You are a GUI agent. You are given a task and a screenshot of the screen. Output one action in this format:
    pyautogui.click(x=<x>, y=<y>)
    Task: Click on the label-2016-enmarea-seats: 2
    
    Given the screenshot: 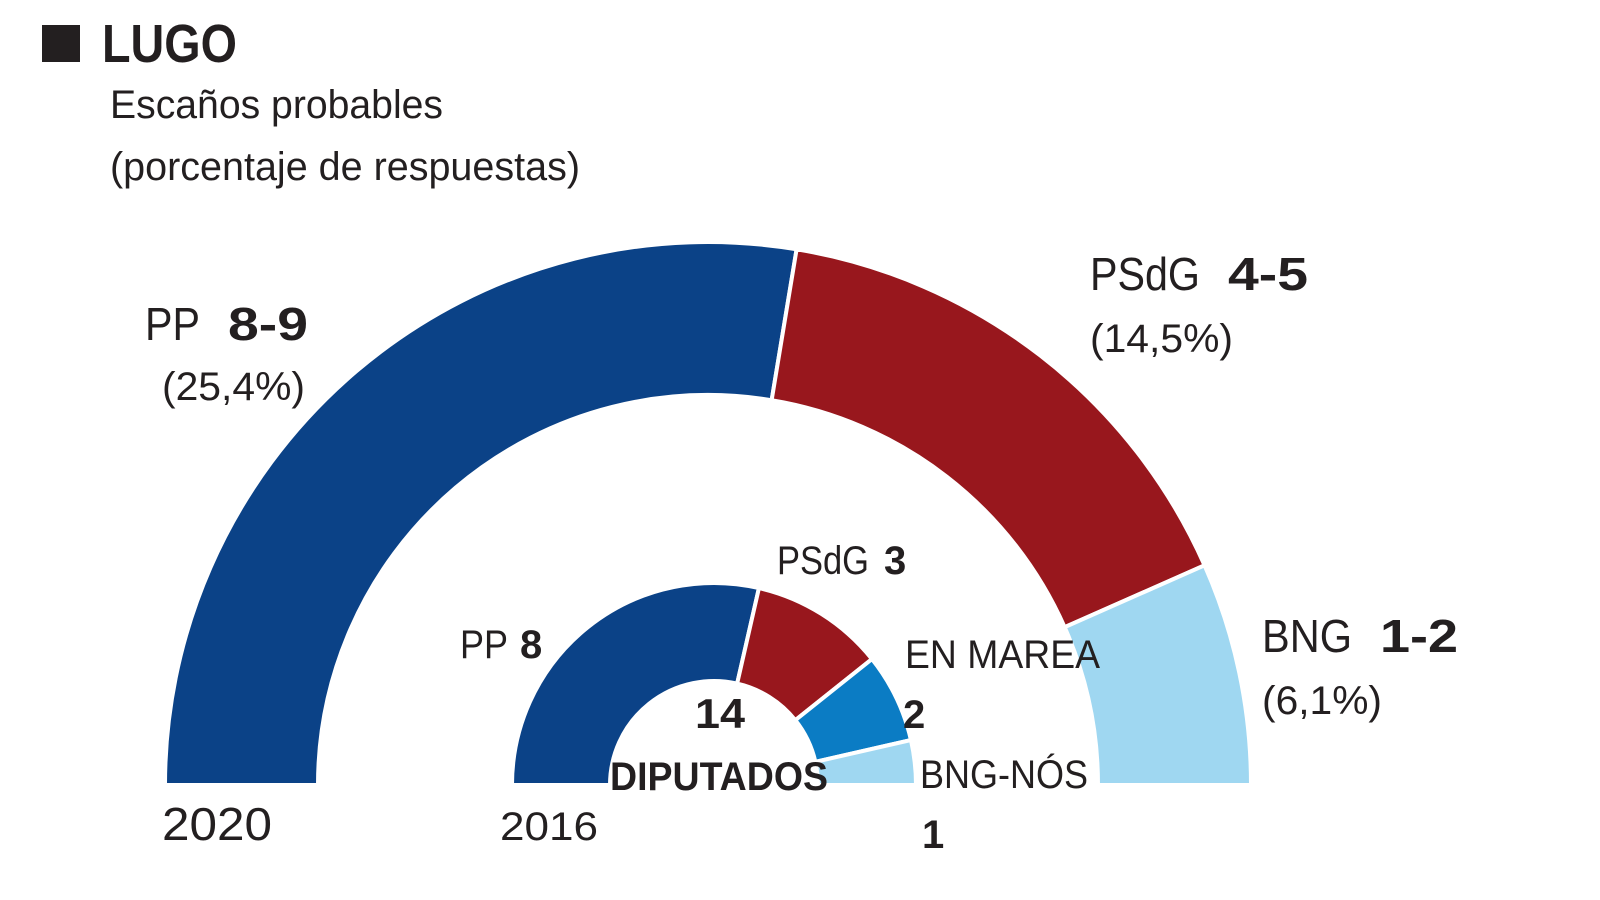 What is the action you would take?
    pyautogui.click(x=914, y=715)
    